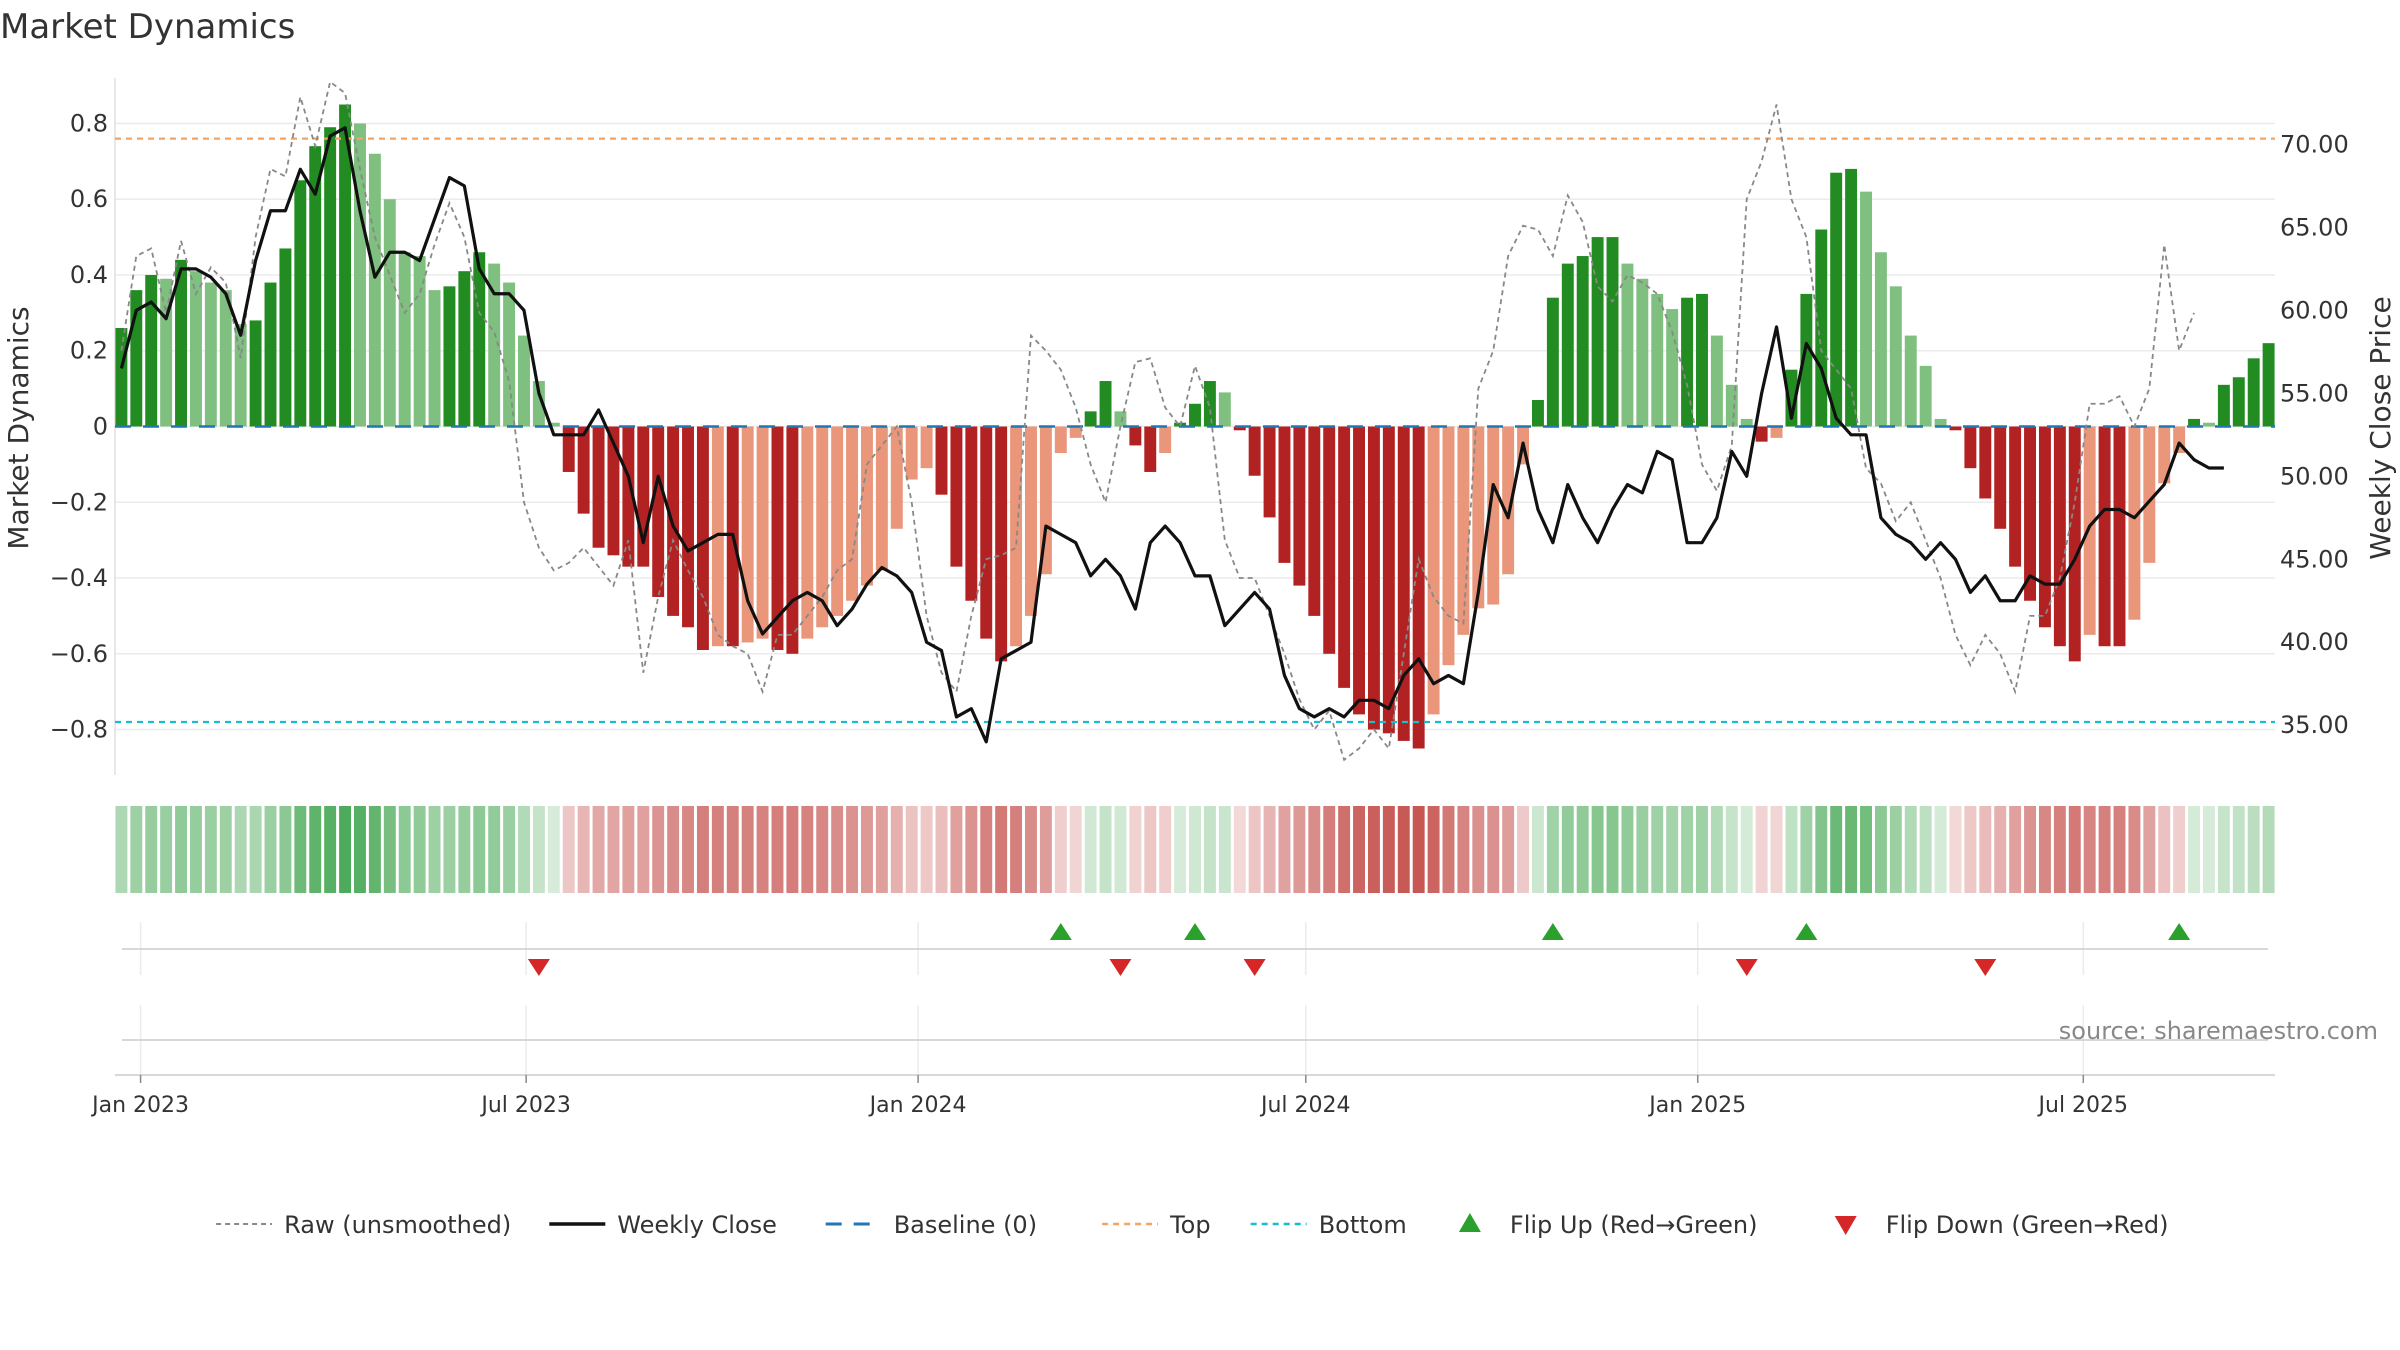 This screenshot has height=1350, width=2400. What do you see at coordinates (79, 426) in the screenshot?
I see `left-y-axis: 0.8 0.6 0.4 0.2 0 −0.2 −0.4 −0.6 −0.8` at bounding box center [79, 426].